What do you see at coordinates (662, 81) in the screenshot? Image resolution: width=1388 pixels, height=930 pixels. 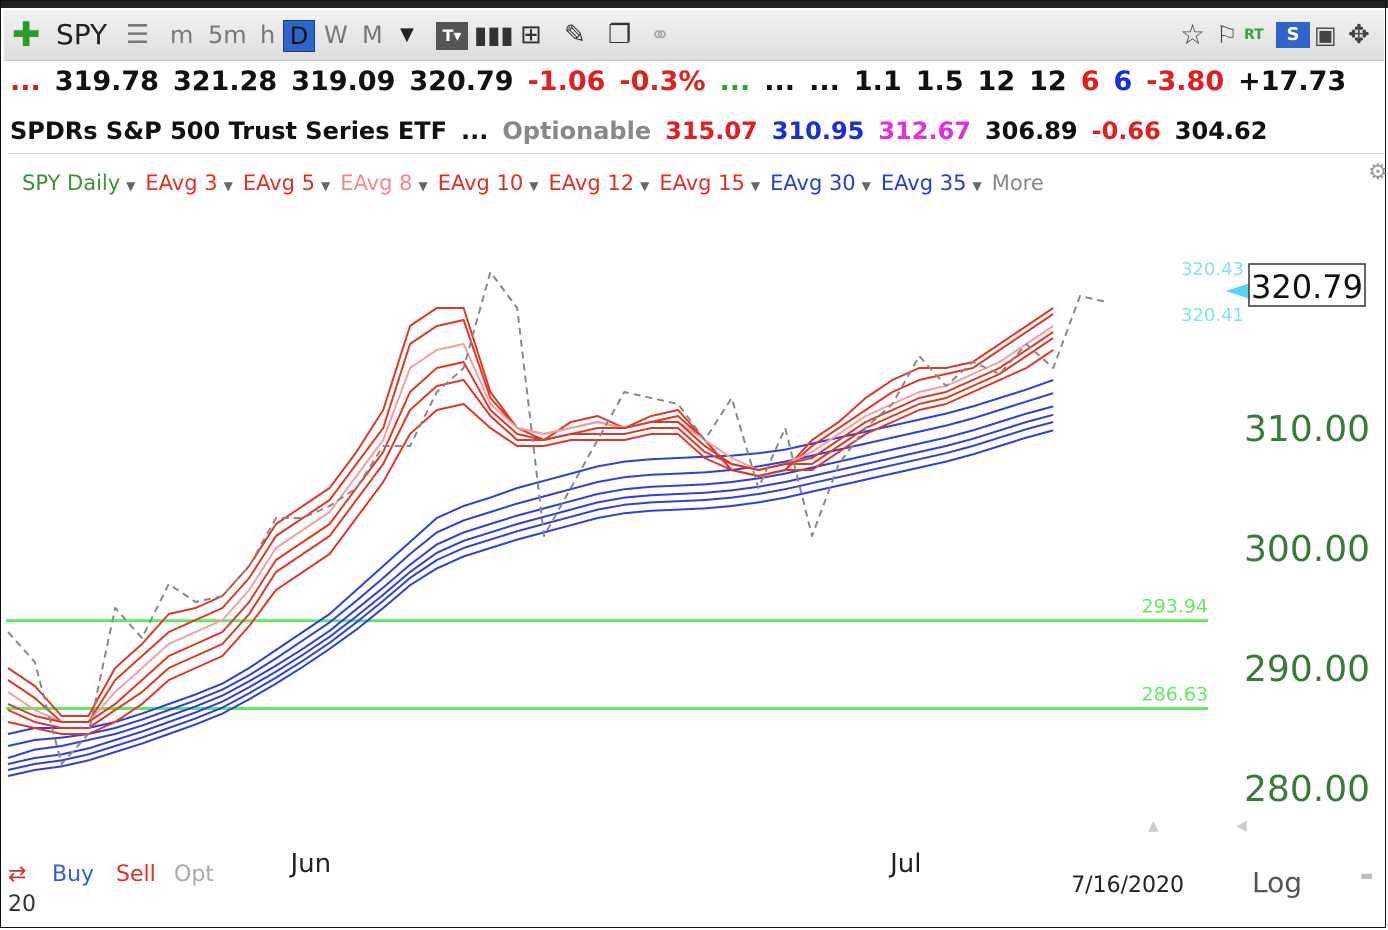 I see `quote-value-6: -0.3%` at bounding box center [662, 81].